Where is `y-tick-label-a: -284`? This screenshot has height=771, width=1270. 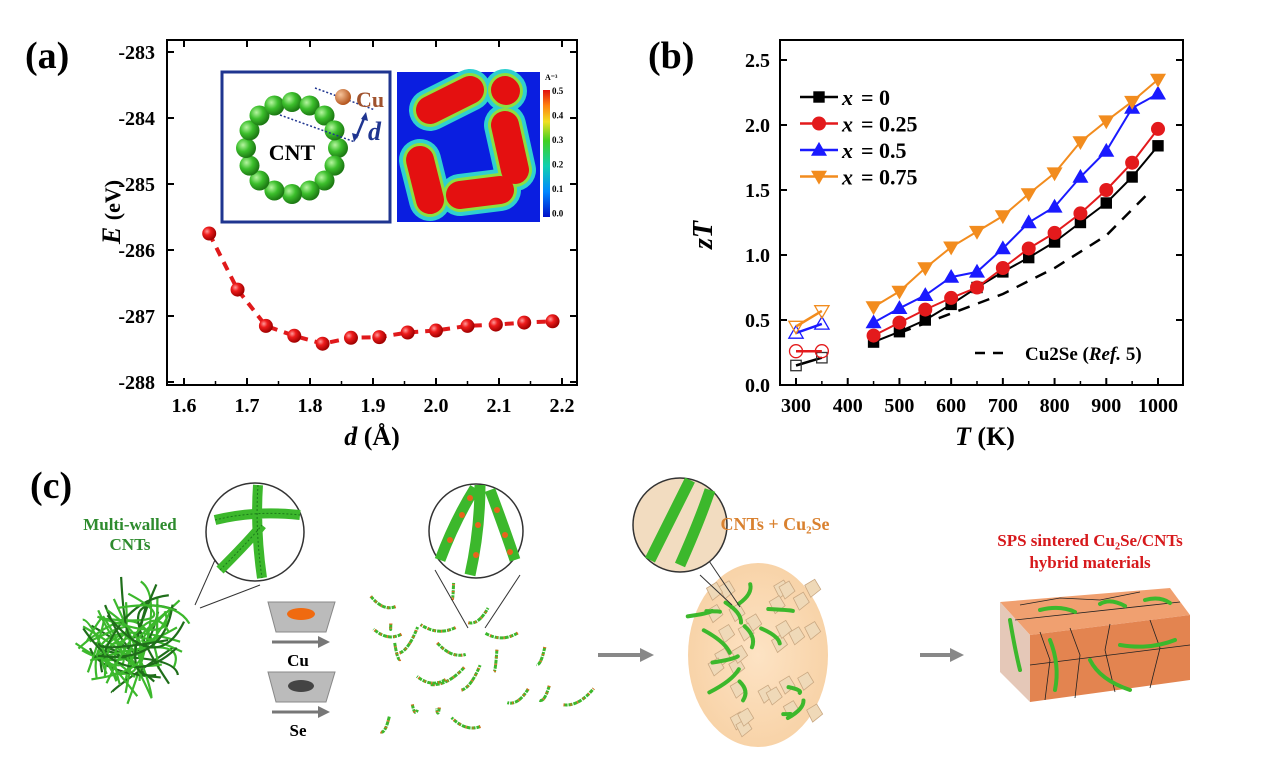 y-tick-label-a: -284 is located at coordinates (136, 119).